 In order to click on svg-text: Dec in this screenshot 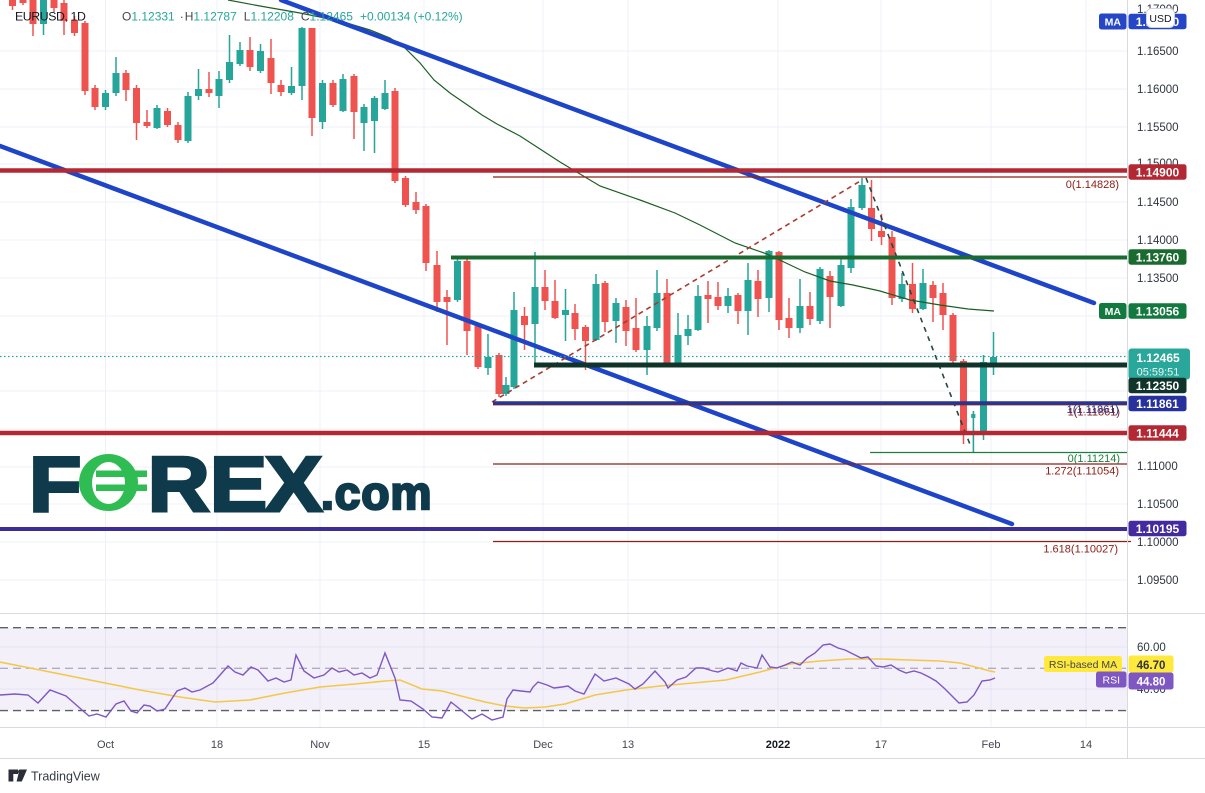, I will do `click(543, 745)`.